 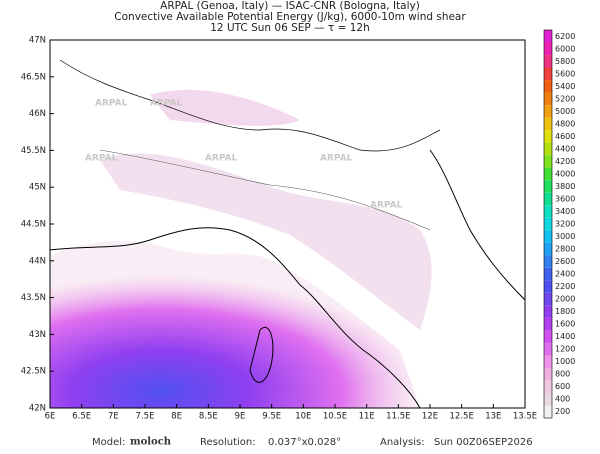 What do you see at coordinates (462, 417) in the screenshot?
I see `lon-label: 12.5E` at bounding box center [462, 417].